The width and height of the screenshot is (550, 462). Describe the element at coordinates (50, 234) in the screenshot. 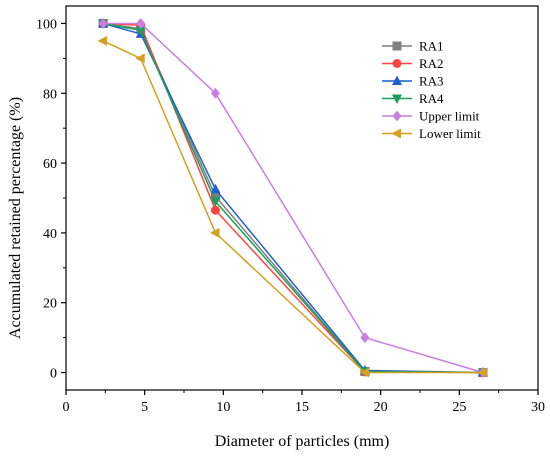

I see `y-tick-label: 40` at that location.